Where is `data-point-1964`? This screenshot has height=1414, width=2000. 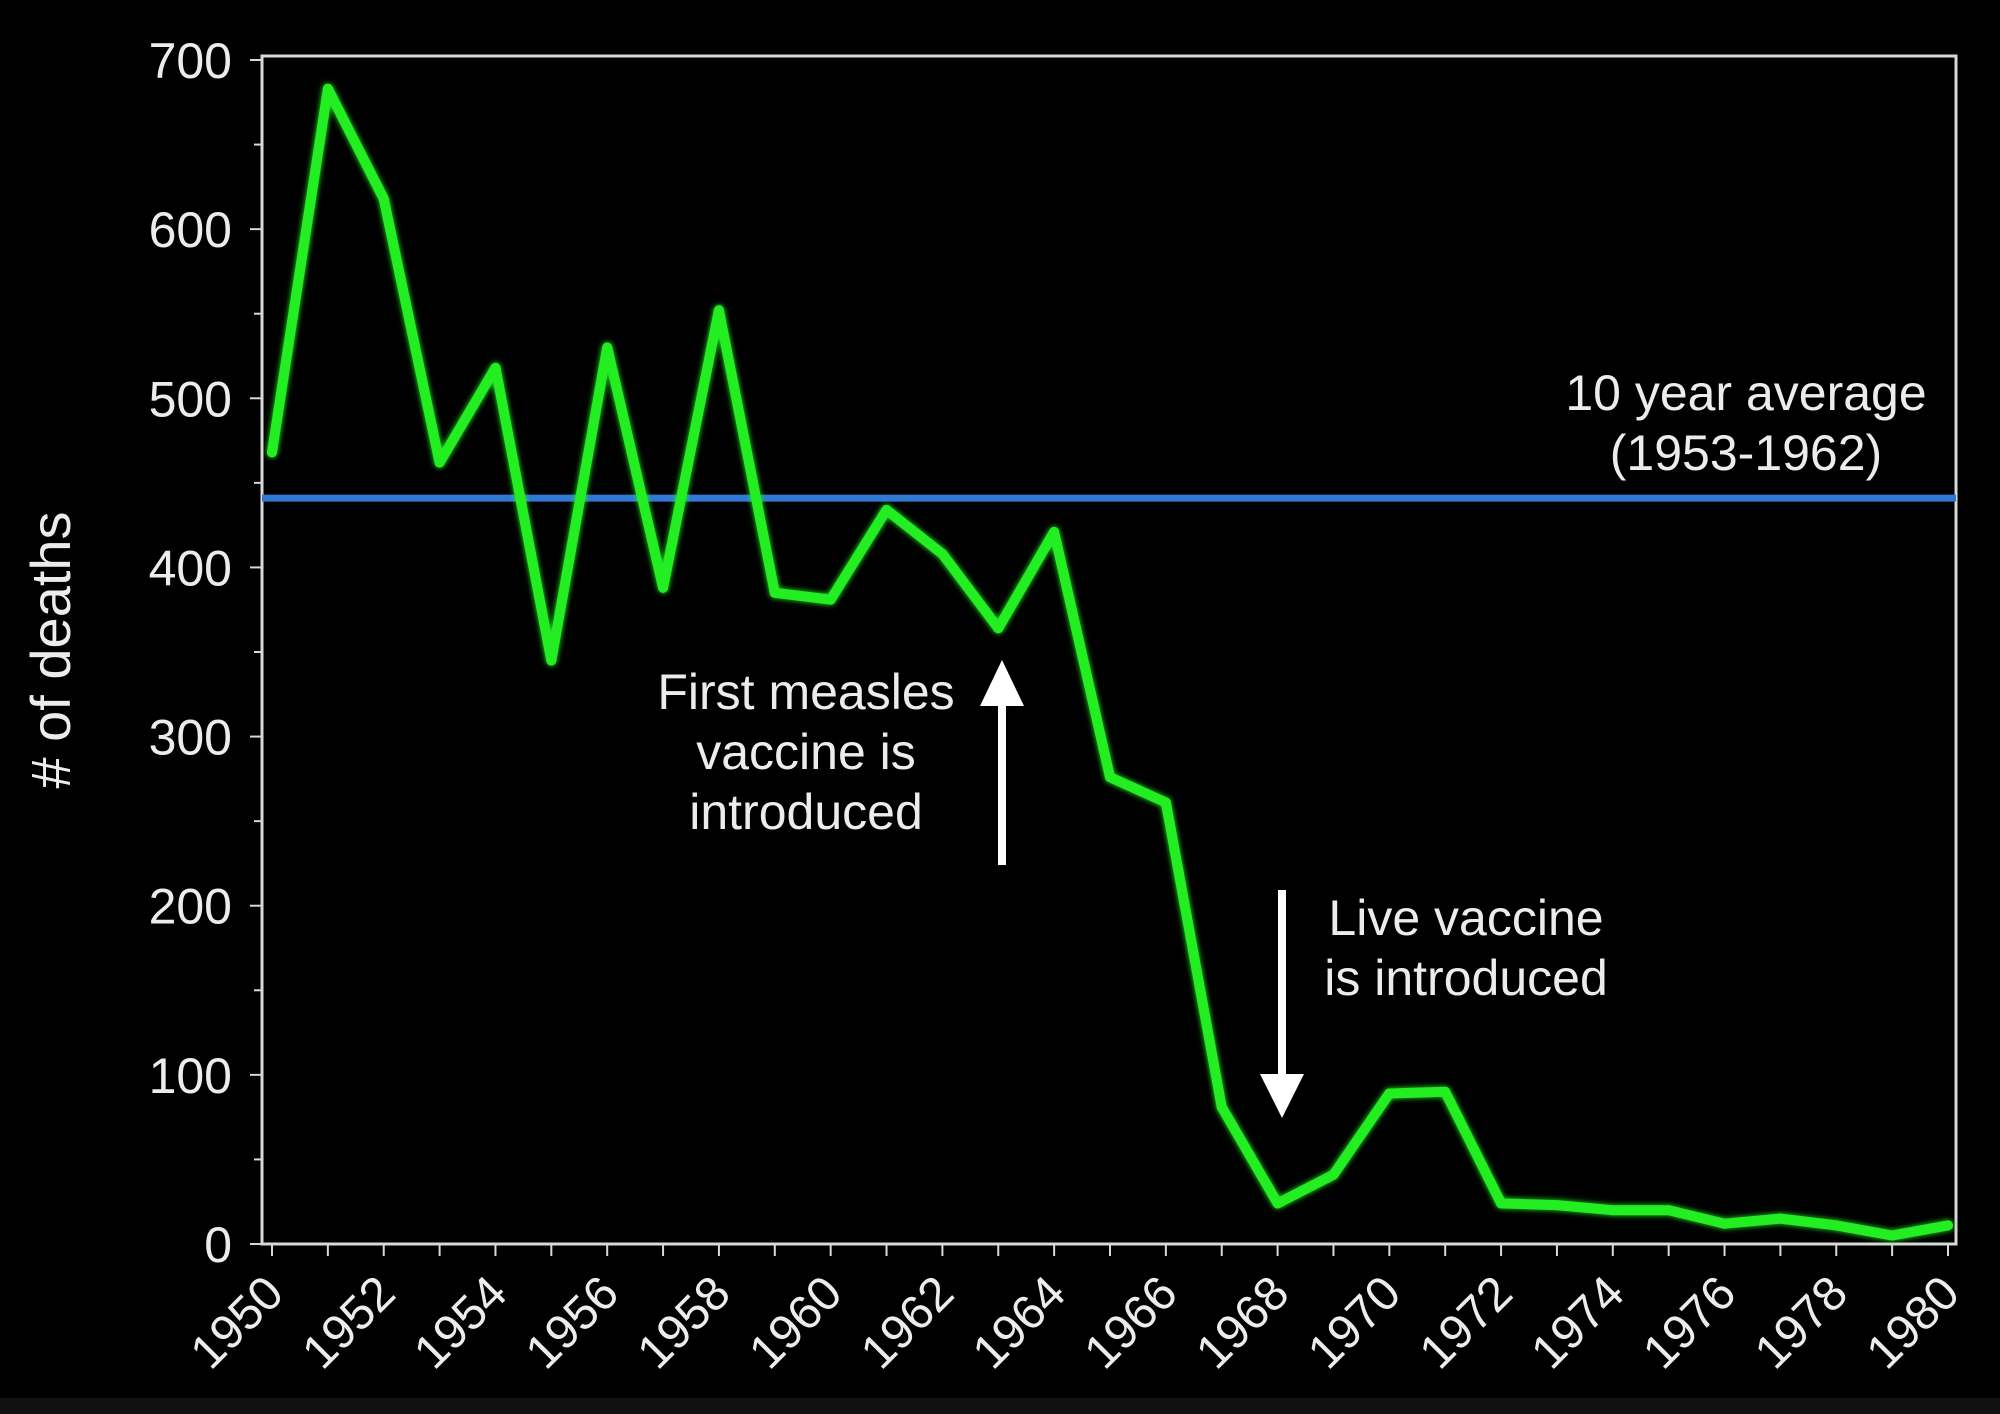
data-point-1964 is located at coordinates (1054, 531).